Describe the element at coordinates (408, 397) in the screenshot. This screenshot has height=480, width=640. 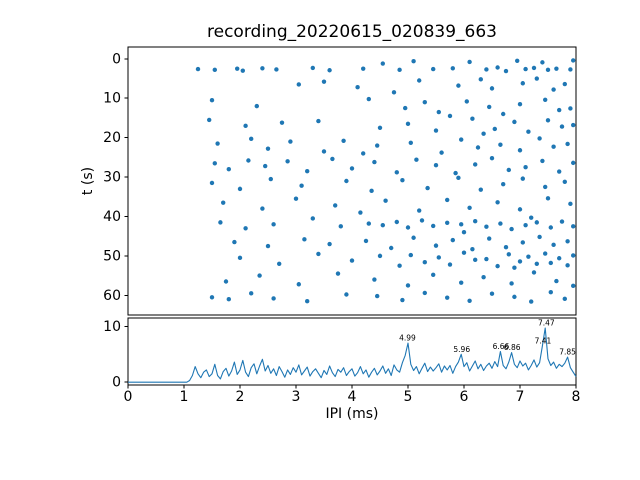
I see `x-tick-label: 5` at that location.